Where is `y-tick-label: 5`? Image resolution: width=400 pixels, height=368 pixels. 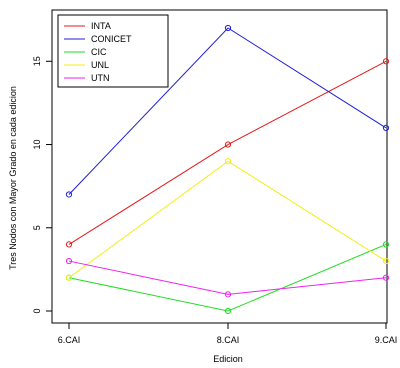
y-tick-label: 5 is located at coordinates (37, 227).